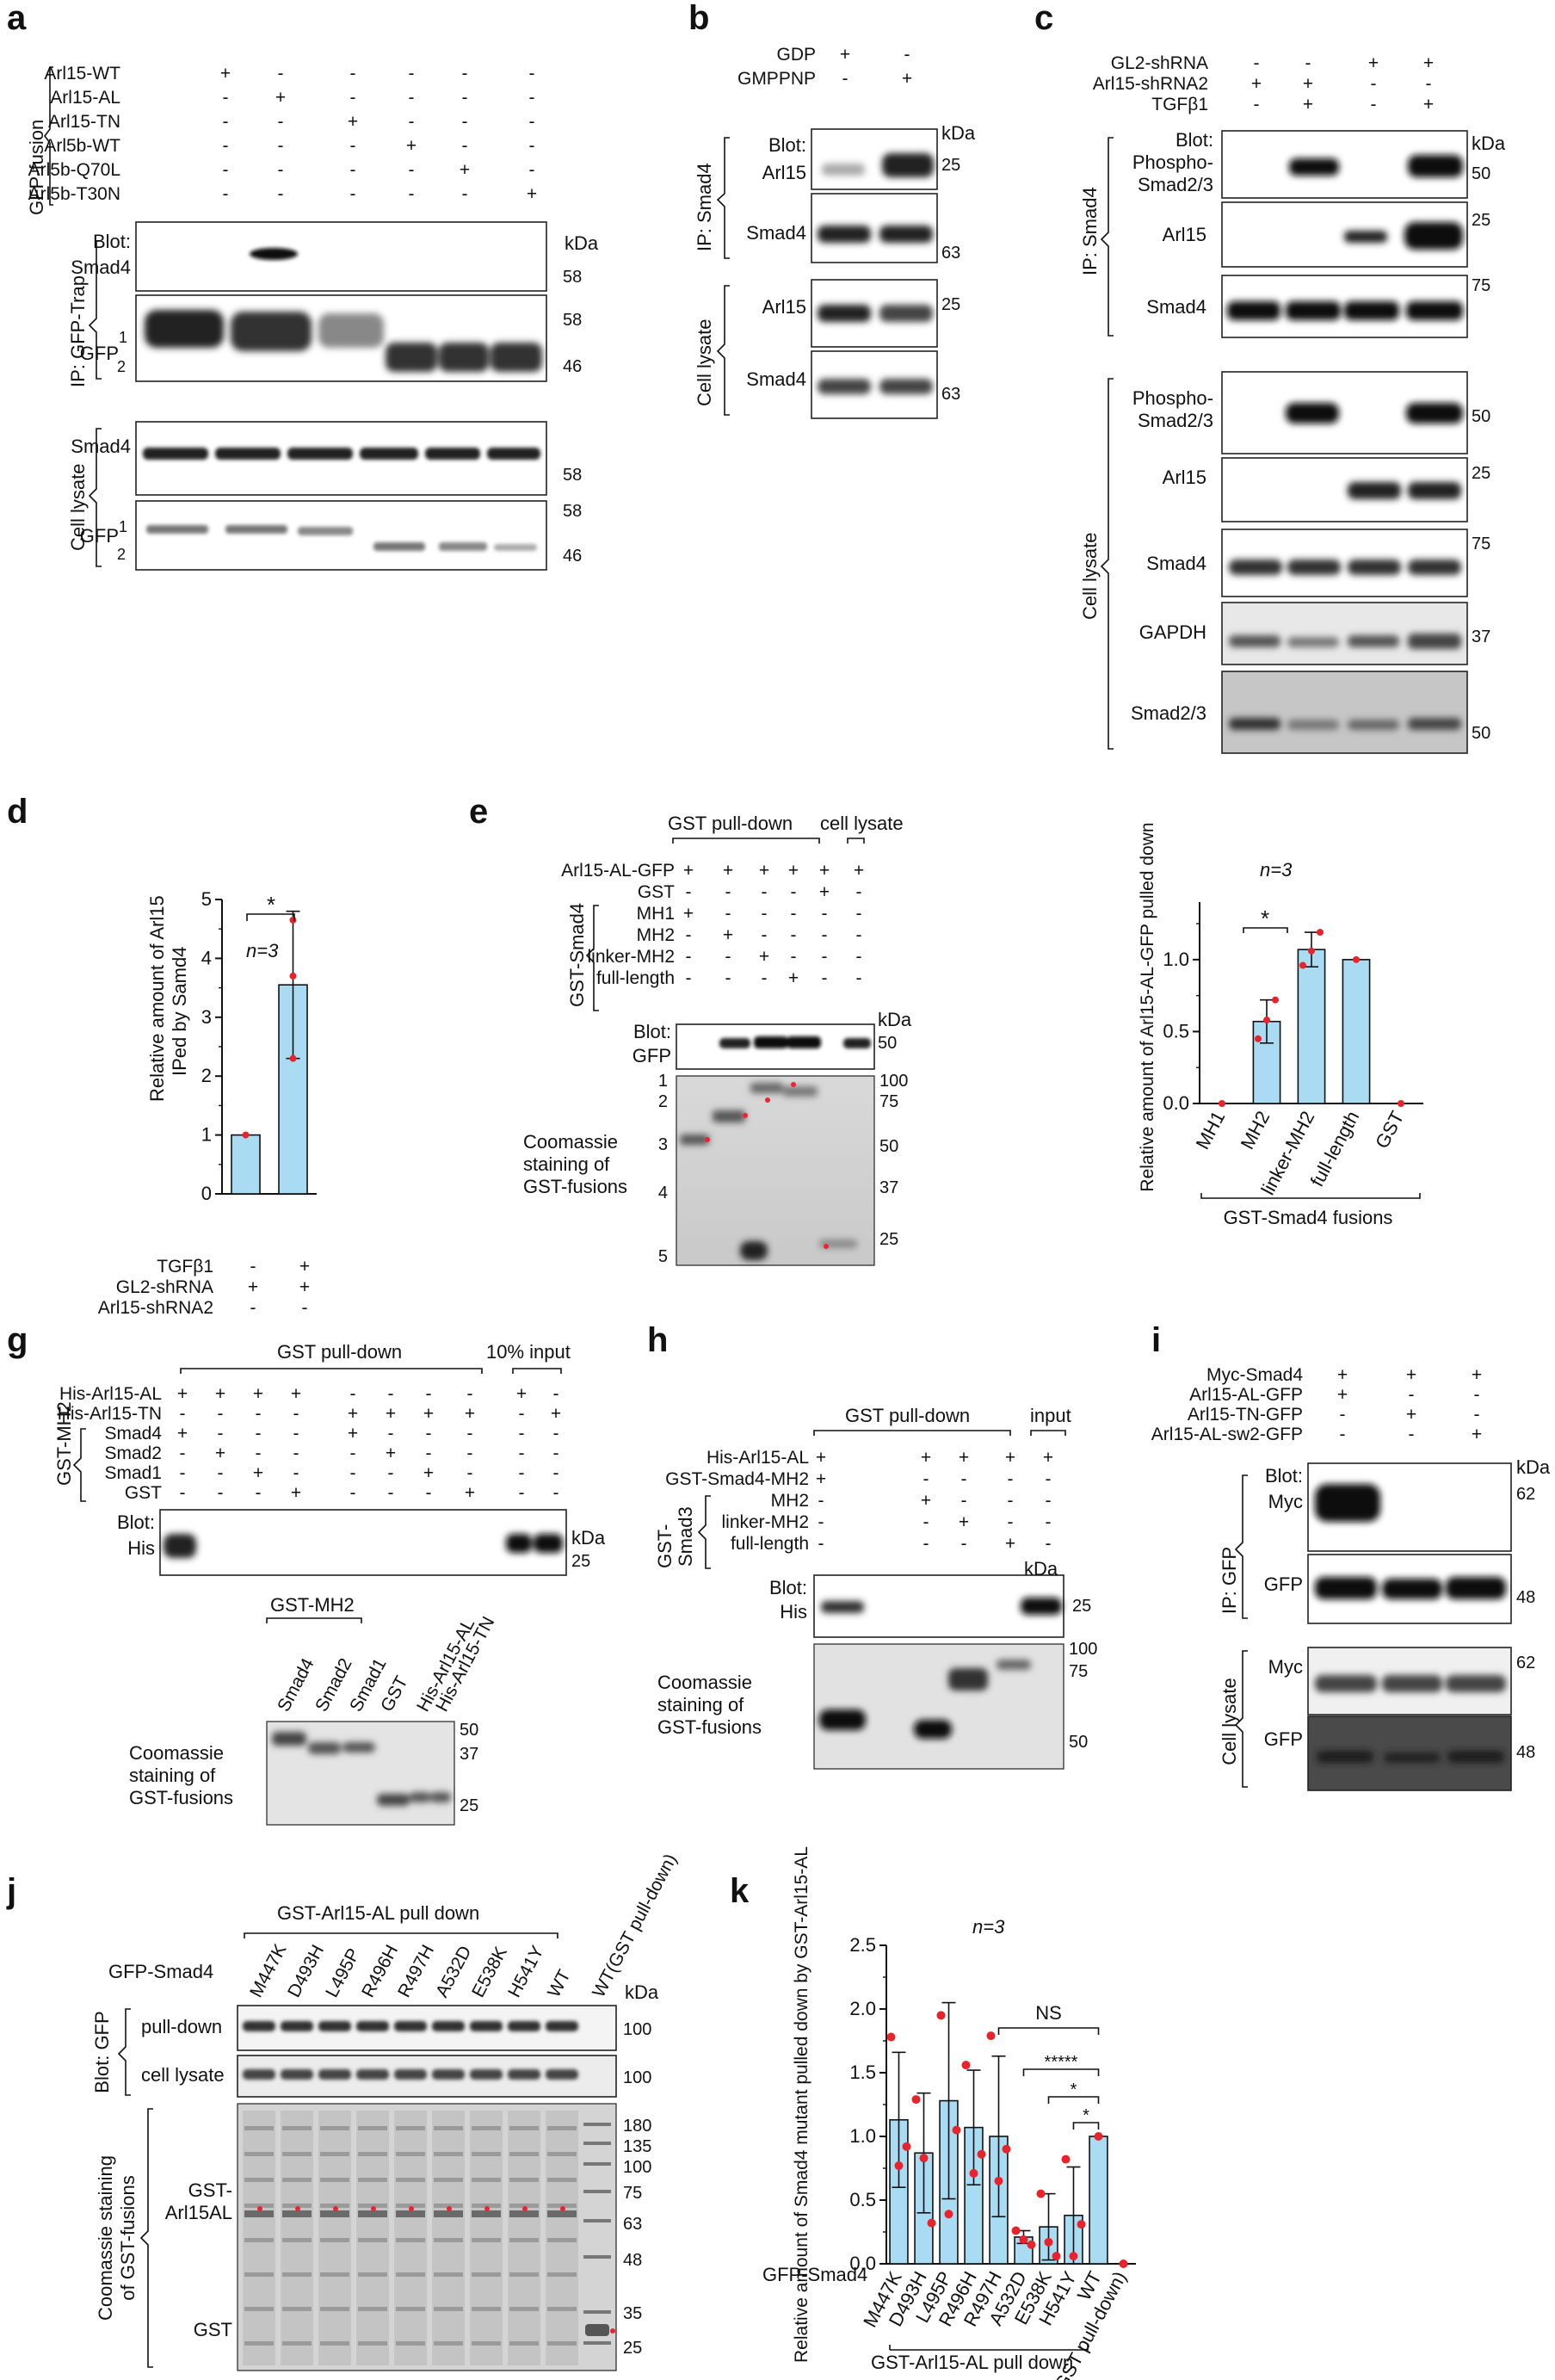 Image resolution: width=1555 pixels, height=2380 pixels. I want to click on c-lysate-bands, so click(1346, 567).